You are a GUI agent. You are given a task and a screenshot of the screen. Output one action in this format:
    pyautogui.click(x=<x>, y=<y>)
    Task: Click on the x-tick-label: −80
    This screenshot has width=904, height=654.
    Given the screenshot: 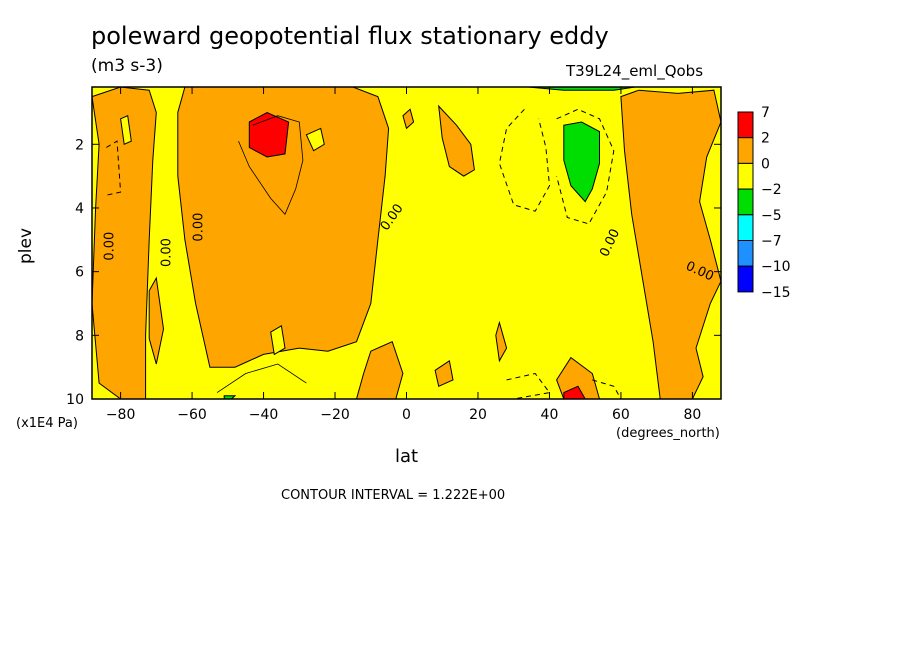 What is the action you would take?
    pyautogui.click(x=121, y=415)
    